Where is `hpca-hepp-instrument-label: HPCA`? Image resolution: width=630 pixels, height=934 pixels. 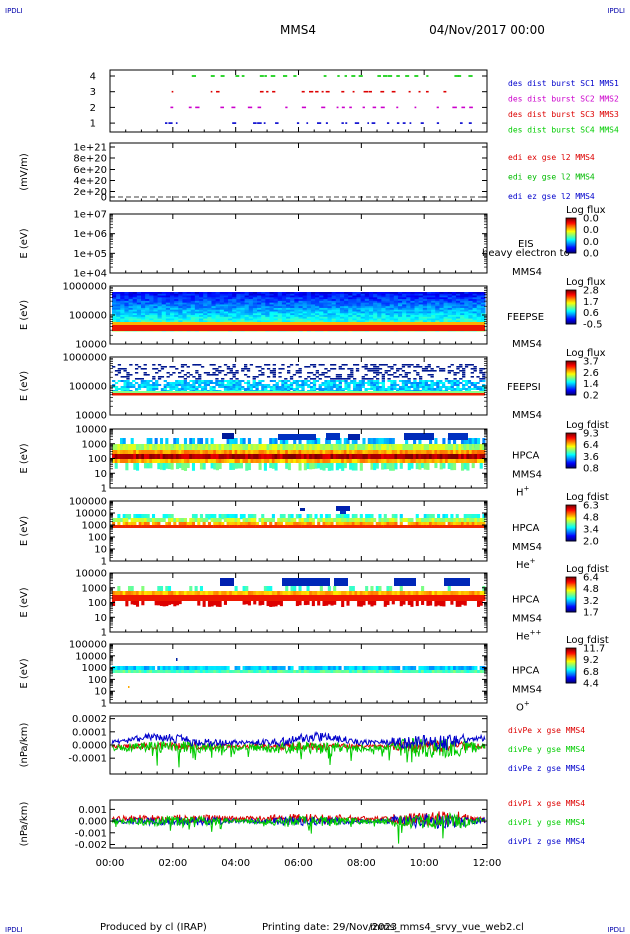 hpca-hepp-instrument-label: HPCA is located at coordinates (526, 600).